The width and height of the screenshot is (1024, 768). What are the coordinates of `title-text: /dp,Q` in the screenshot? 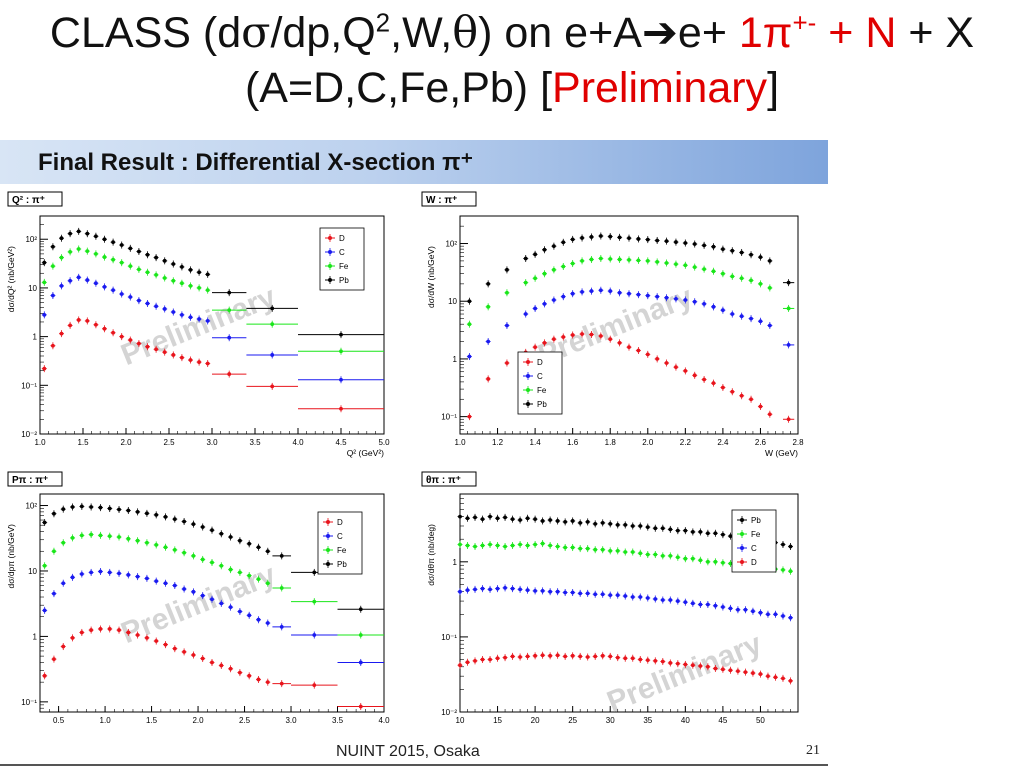 It's located at (322, 33).